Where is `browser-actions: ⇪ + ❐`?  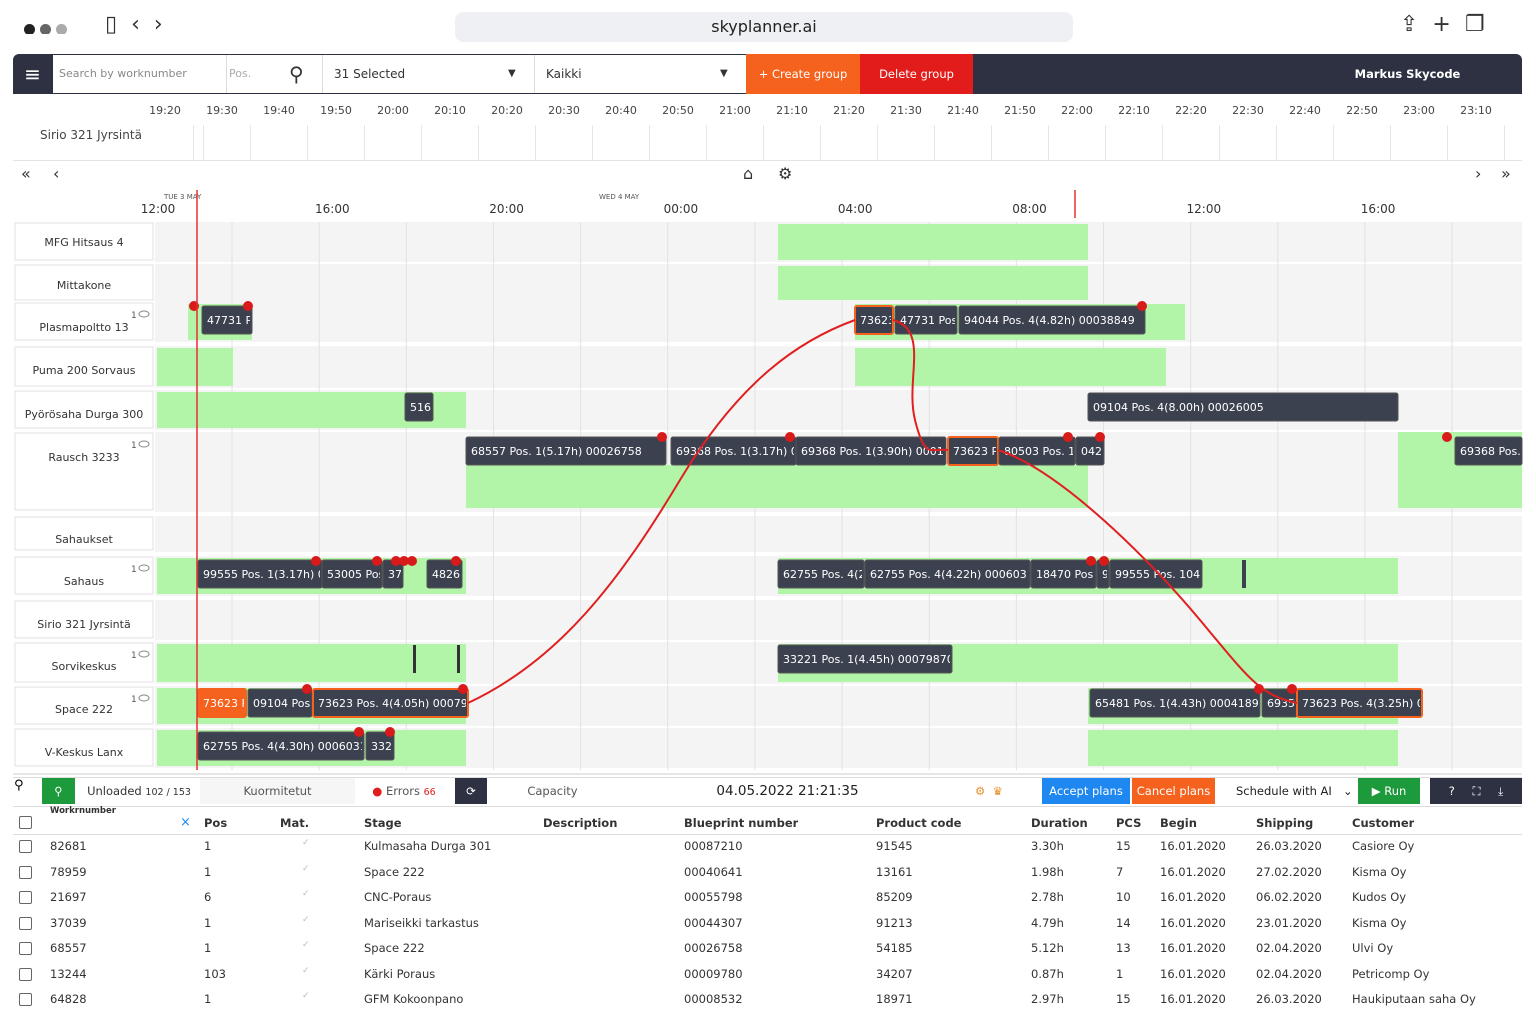 browser-actions: ⇪ + ❐ is located at coordinates (1442, 24).